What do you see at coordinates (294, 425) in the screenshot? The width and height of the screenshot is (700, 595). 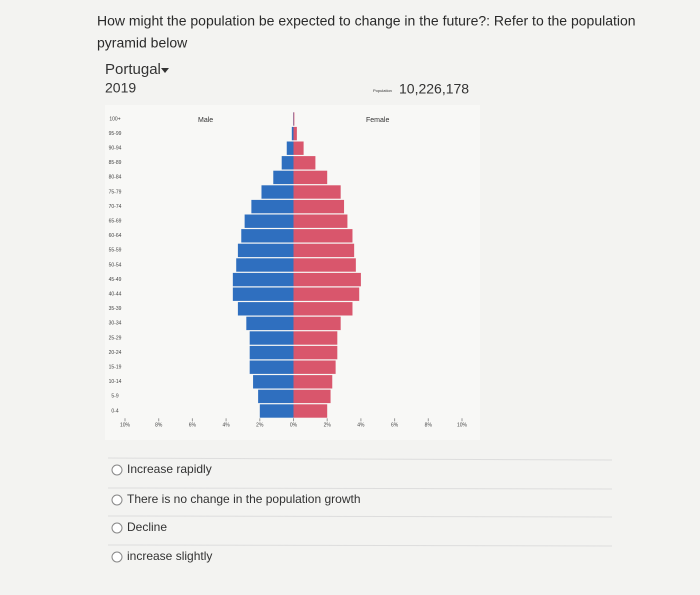 I see `x-tick-label: 0%` at bounding box center [294, 425].